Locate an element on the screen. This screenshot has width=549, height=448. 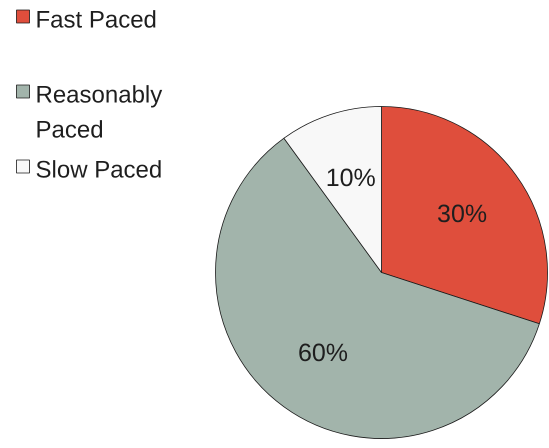
data-label: 30% is located at coordinates (462, 214).